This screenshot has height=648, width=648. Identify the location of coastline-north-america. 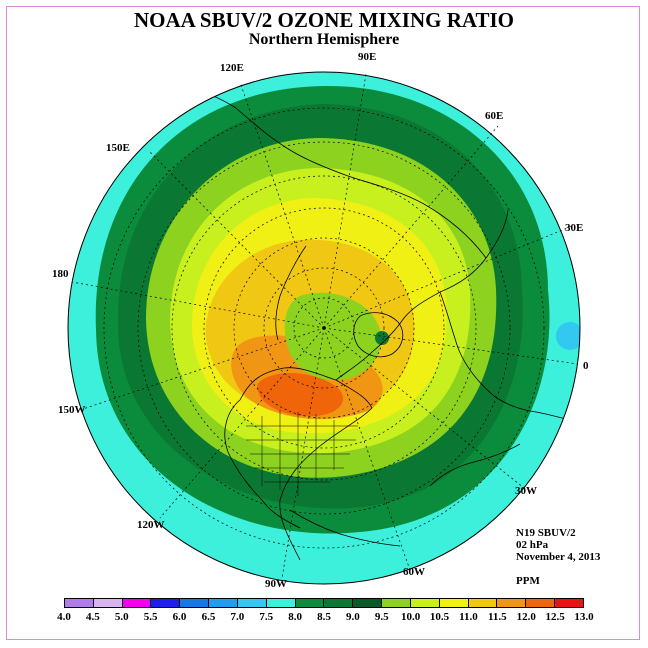
(306, 464).